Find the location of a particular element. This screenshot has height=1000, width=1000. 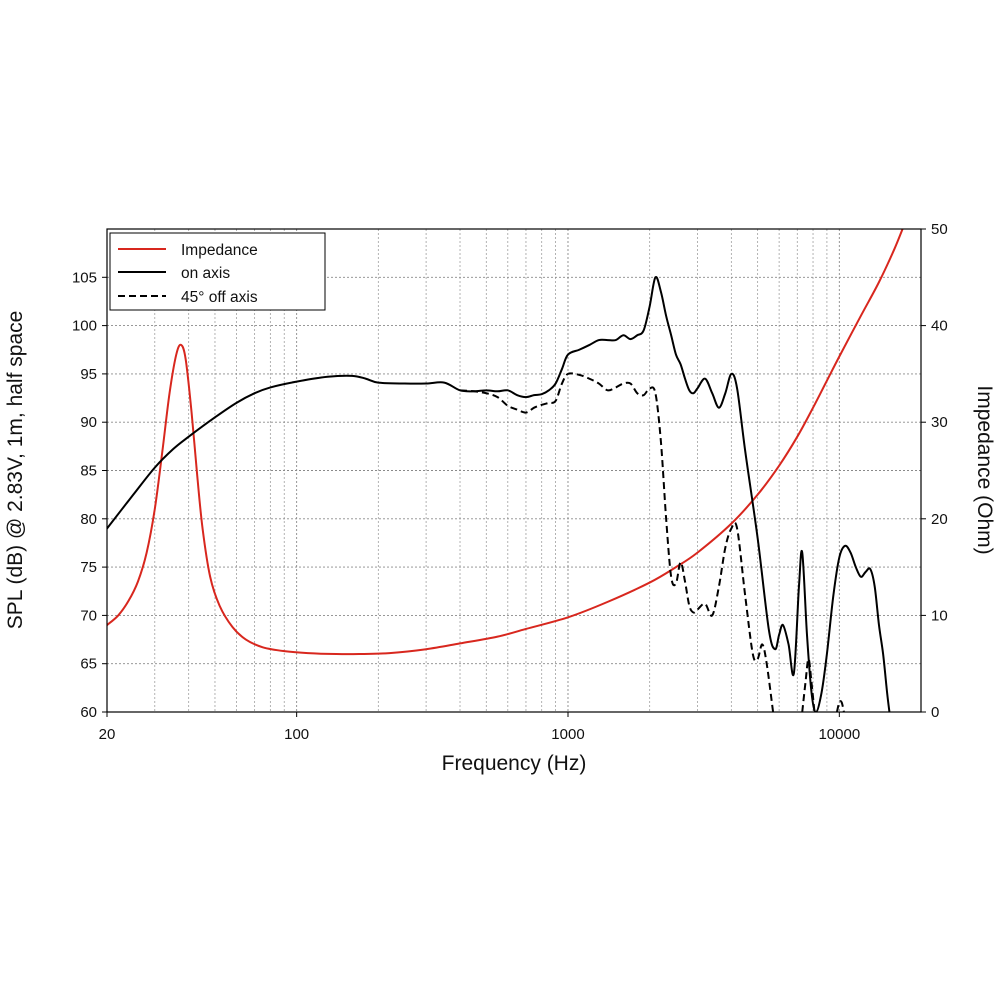

right-axis-ticks: 0 10 20 30 40 50 is located at coordinates (934, 471).